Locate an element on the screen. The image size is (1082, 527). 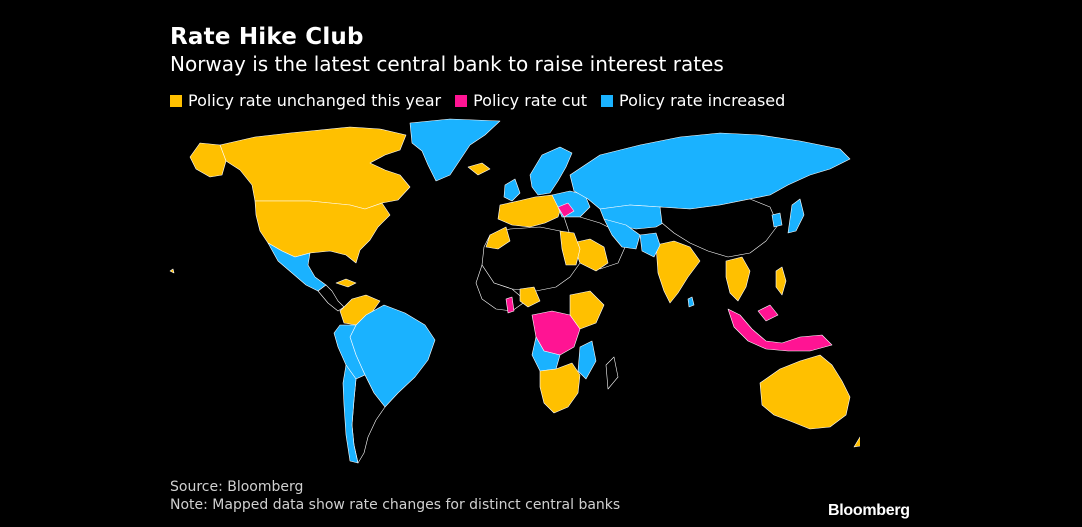
region-australia is located at coordinates (805, 392).